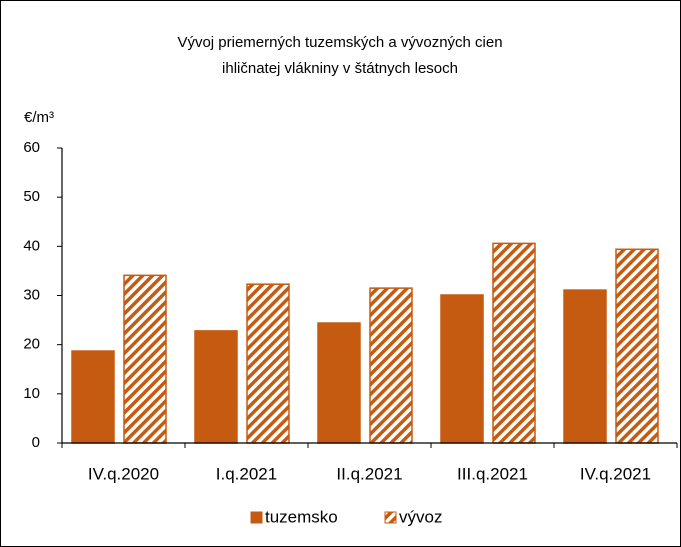  Describe the element at coordinates (31, 147) in the screenshot. I see `y-tick-label: 60` at that location.